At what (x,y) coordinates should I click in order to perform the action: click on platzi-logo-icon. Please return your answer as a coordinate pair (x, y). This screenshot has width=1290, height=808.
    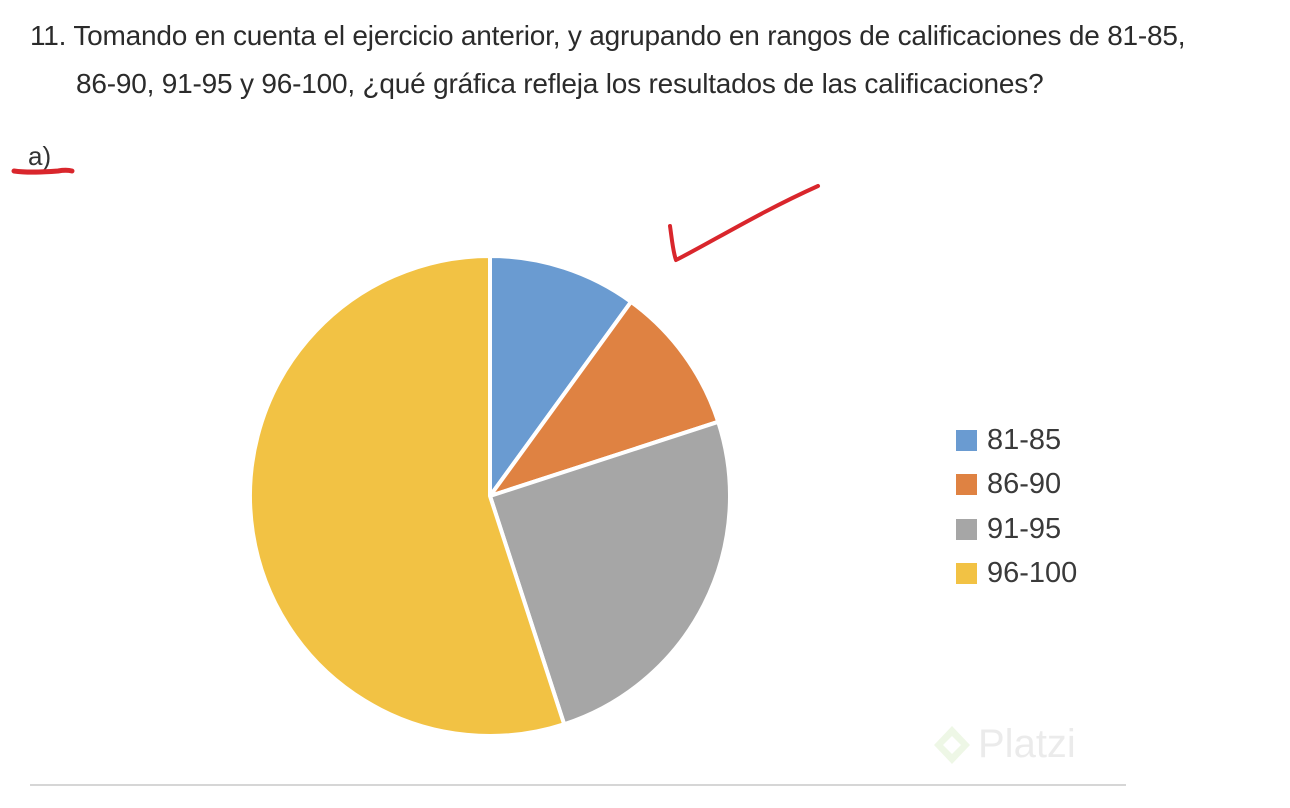
    Looking at the image, I should click on (952, 745).